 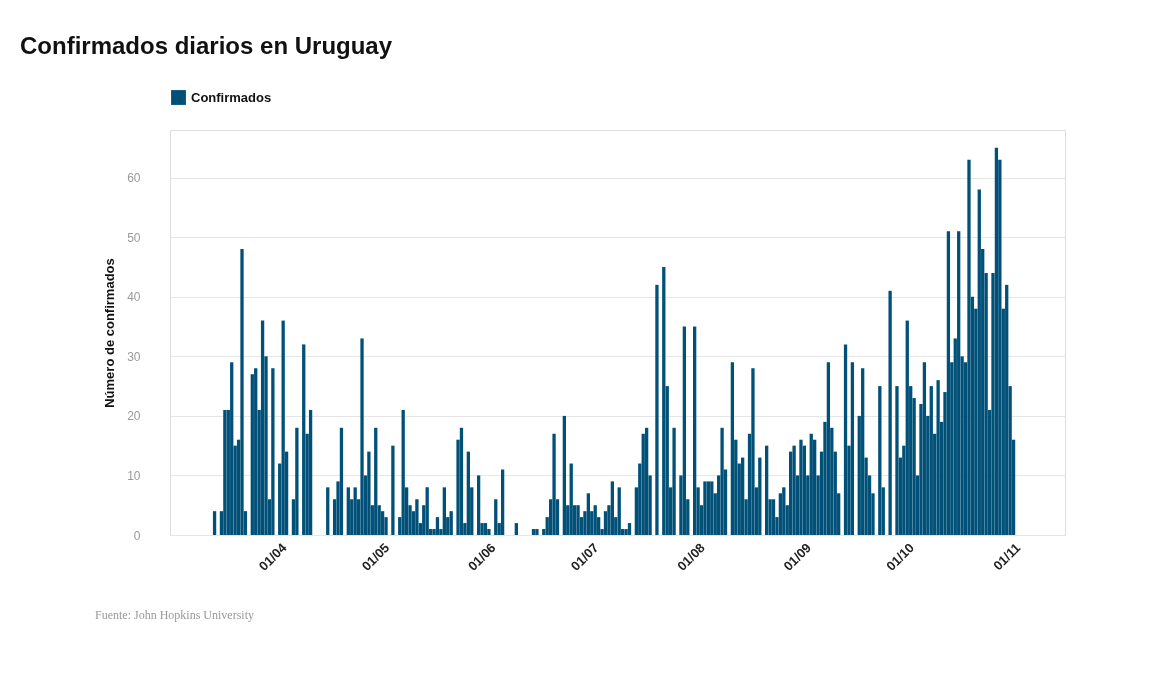 I want to click on legend-label: Confirmados, so click(x=231, y=97).